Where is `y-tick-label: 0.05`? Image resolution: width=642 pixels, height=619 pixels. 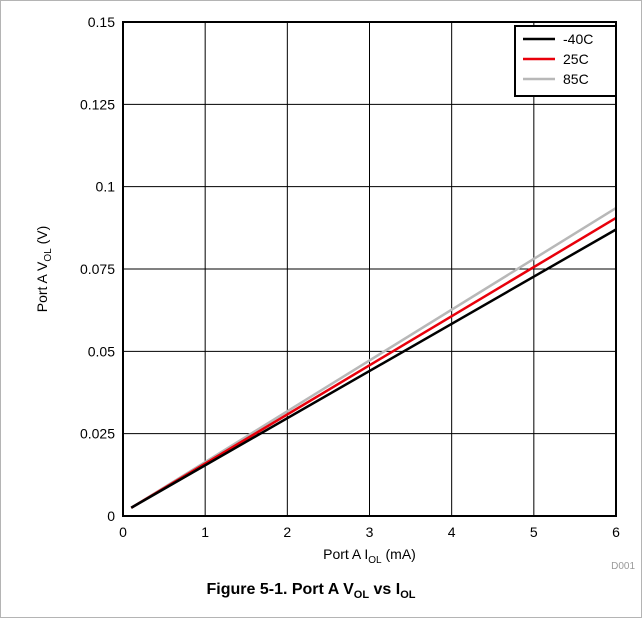
y-tick-label: 0.05 is located at coordinates (101, 351).